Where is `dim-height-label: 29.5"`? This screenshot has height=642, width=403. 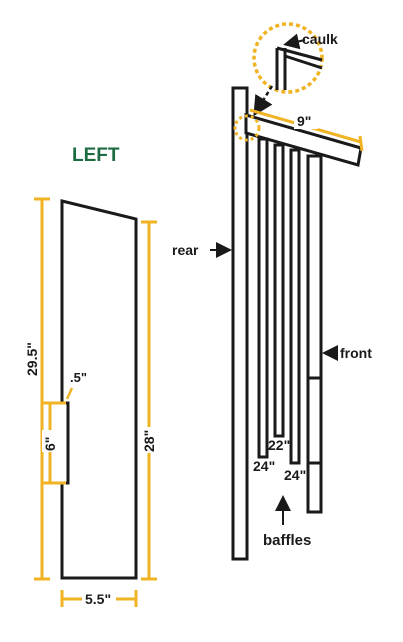
dim-height-label: 29.5" is located at coordinates (32, 359).